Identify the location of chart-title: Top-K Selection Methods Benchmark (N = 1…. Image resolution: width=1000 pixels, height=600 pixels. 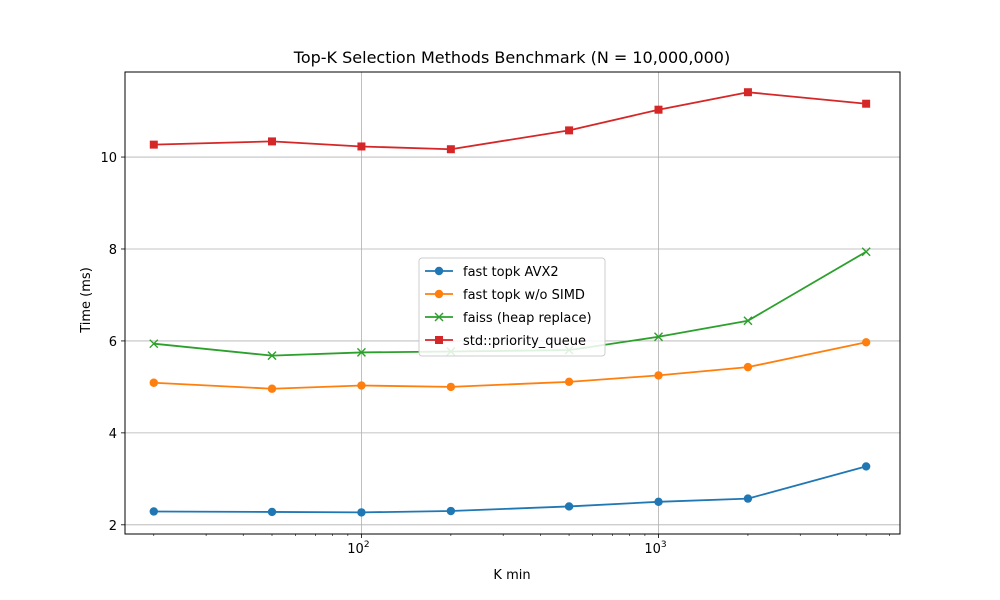
(511, 57).